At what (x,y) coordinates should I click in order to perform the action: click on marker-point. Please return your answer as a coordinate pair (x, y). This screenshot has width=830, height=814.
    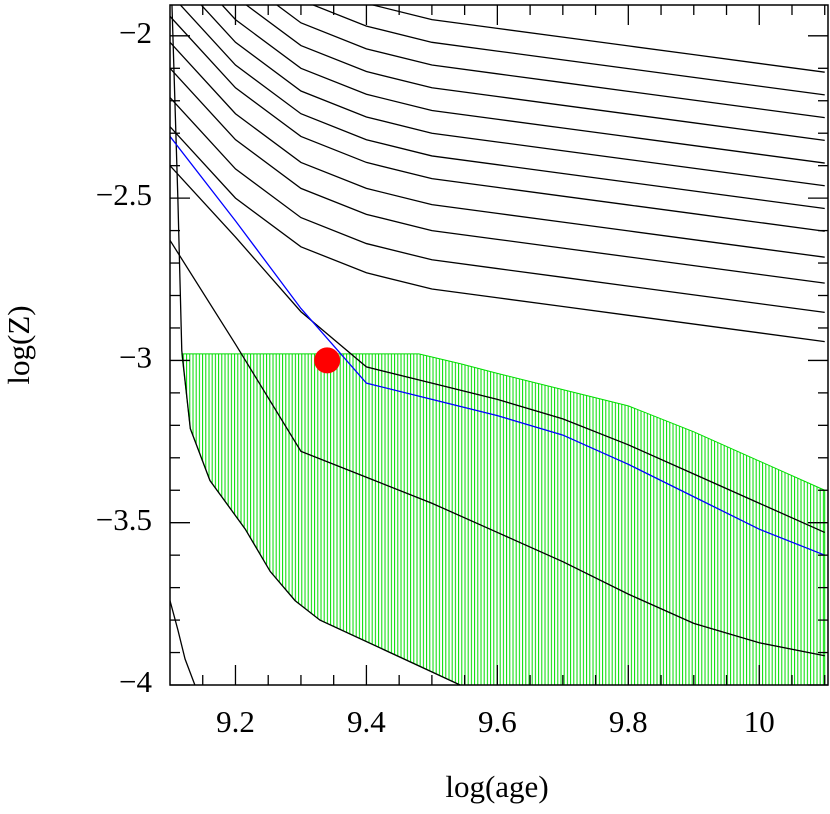
    Looking at the image, I should click on (327, 360).